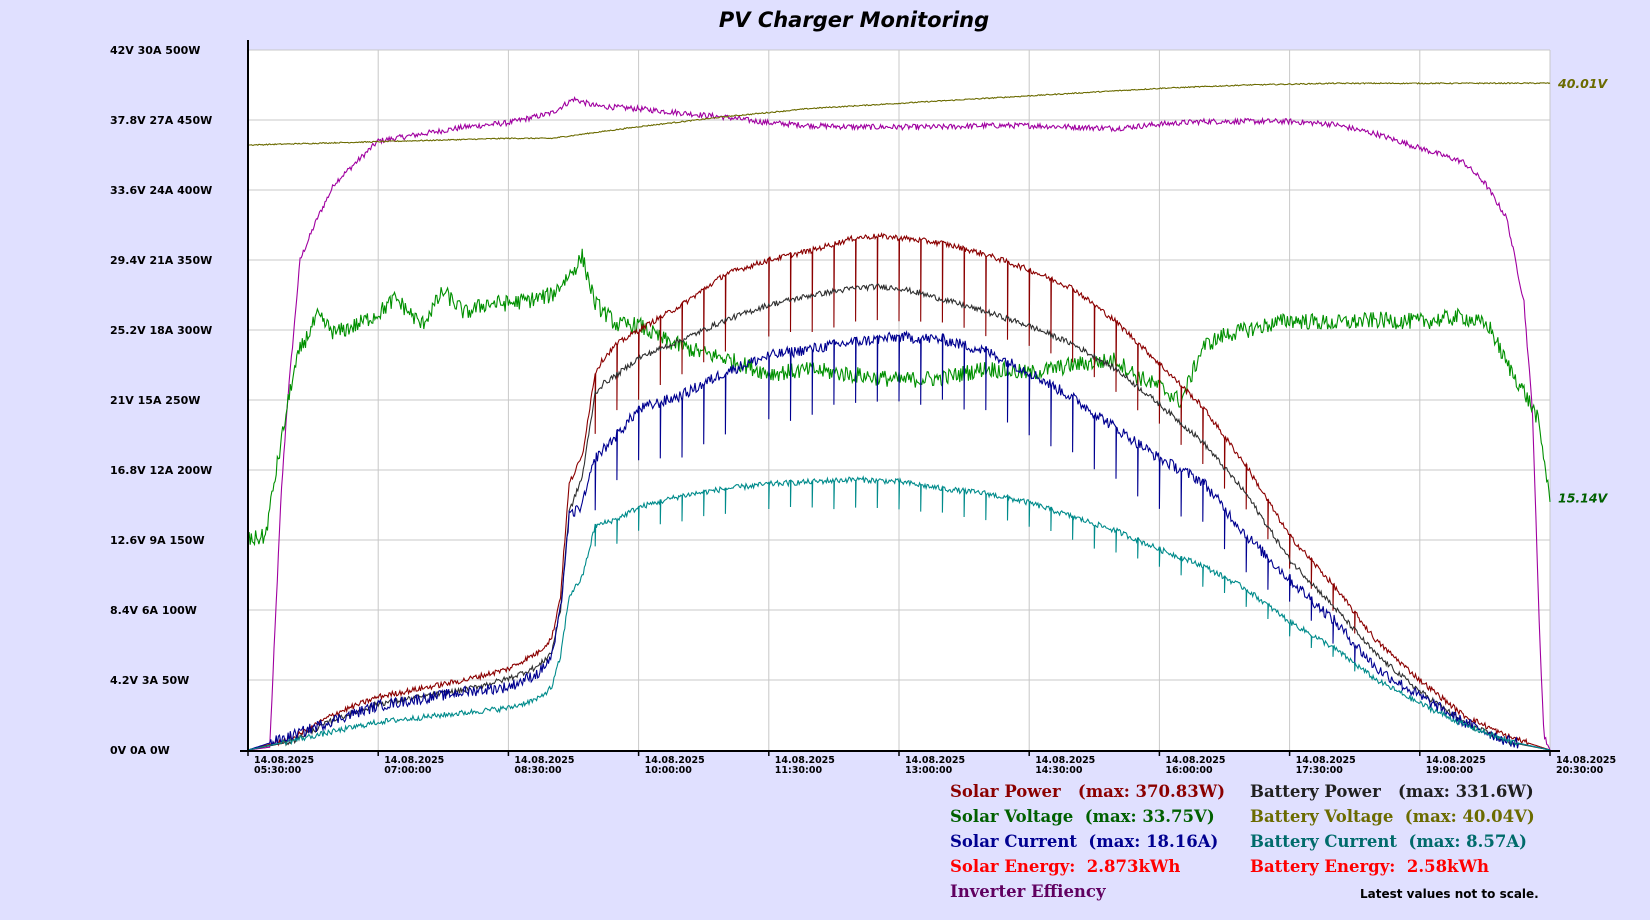 This screenshot has width=1650, height=920. I want to click on x-tick-time: 08:30:00, so click(538, 770).